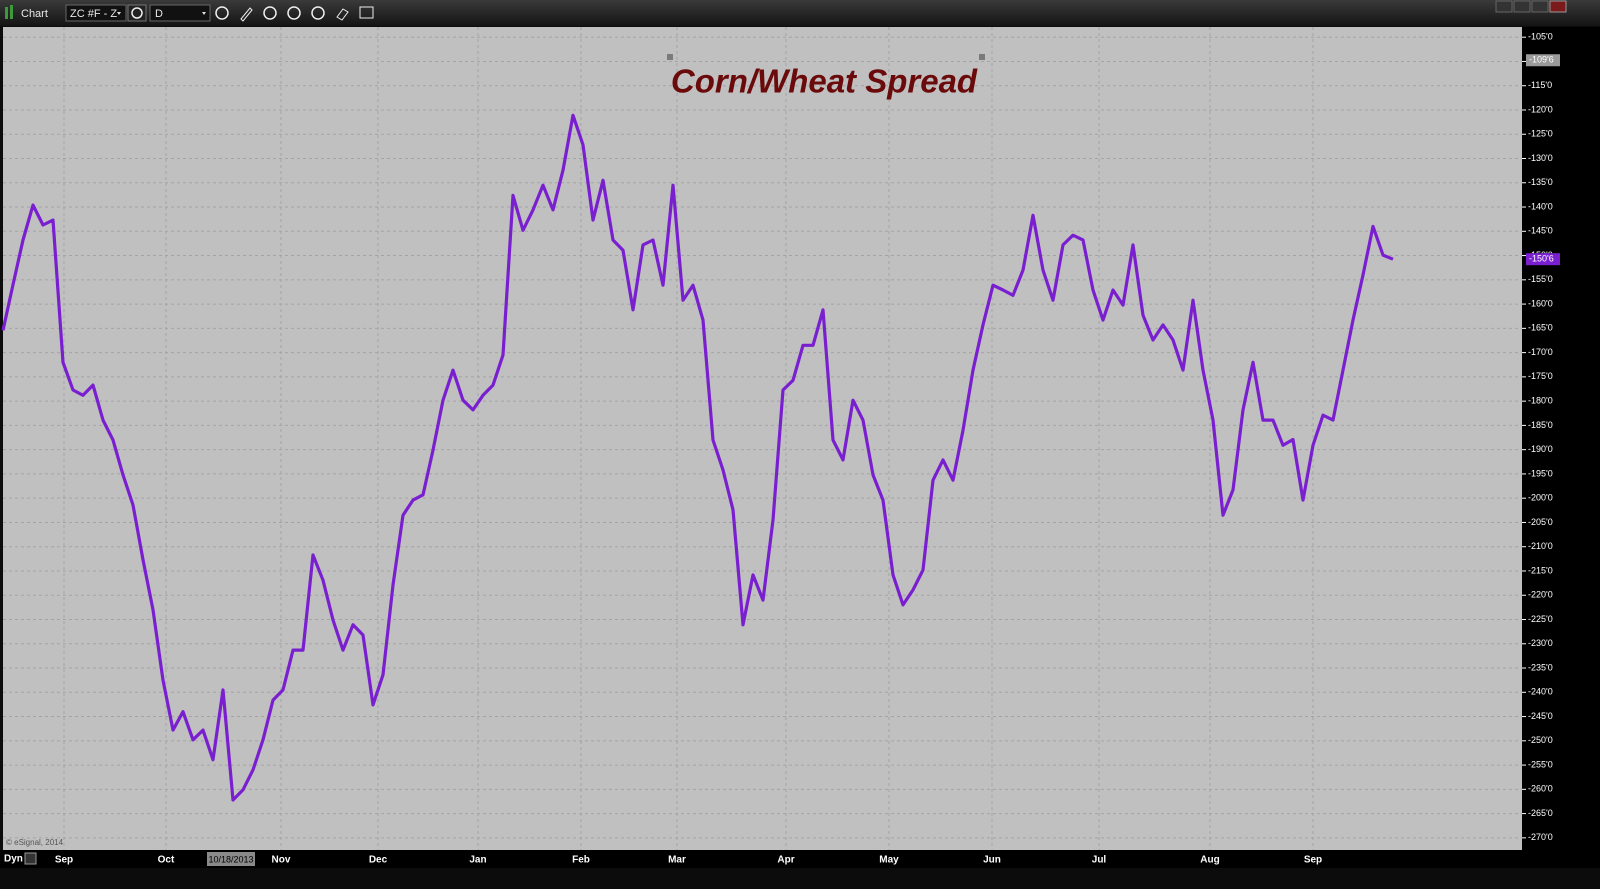 Image resolution: width=1600 pixels, height=889 pixels. Describe the element at coordinates (342, 14) in the screenshot. I see `eraser-tool` at that location.